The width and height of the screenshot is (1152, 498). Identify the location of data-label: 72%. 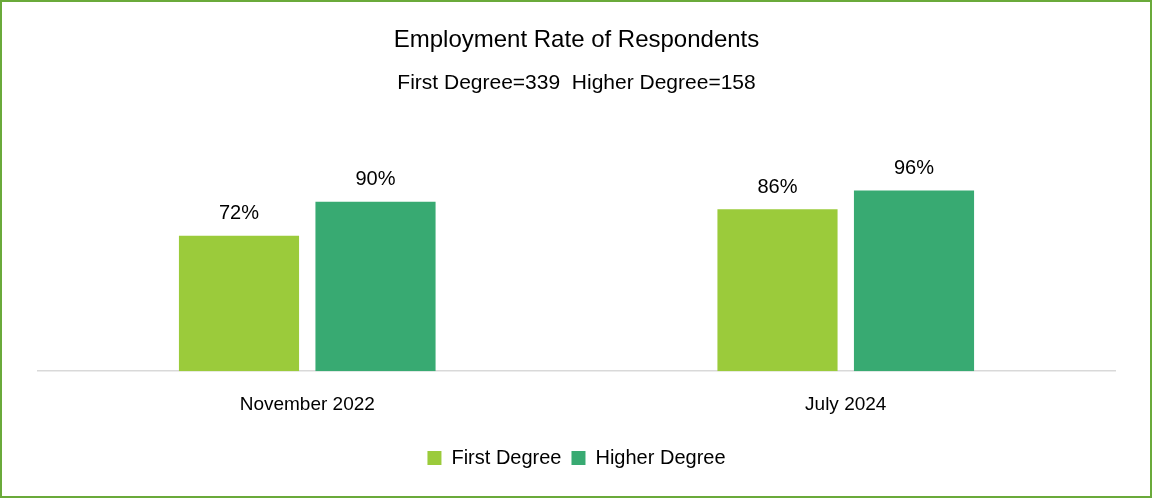
(239, 212).